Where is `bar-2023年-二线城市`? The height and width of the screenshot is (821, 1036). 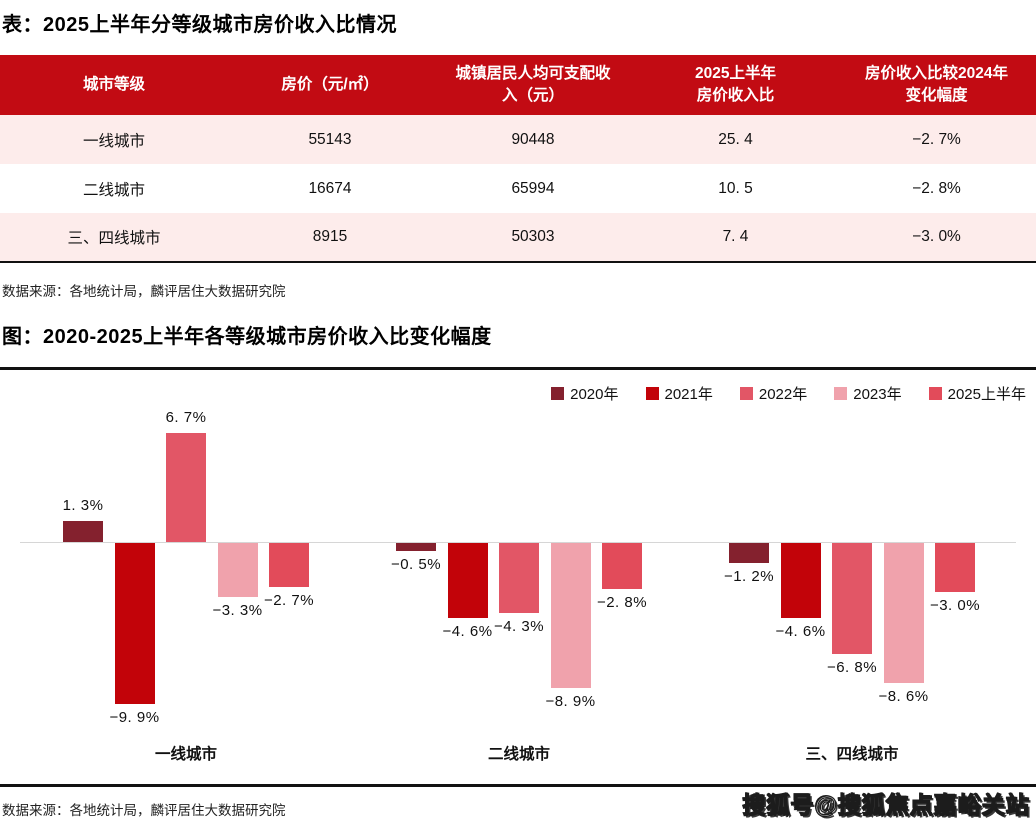
bar-2023年-二线城市 is located at coordinates (570, 615).